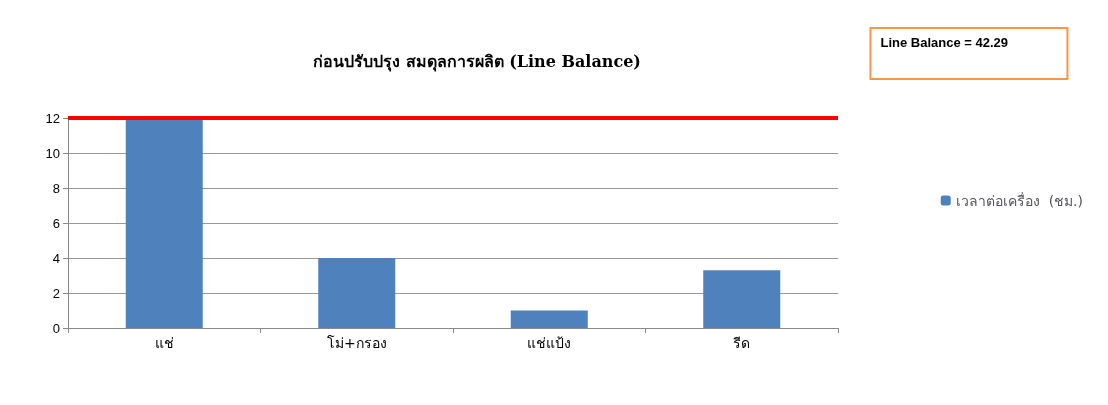  I want to click on chart-title: ก่อนปรับปรุง สมดุลการผลิต (Line Balance), so click(477, 61).